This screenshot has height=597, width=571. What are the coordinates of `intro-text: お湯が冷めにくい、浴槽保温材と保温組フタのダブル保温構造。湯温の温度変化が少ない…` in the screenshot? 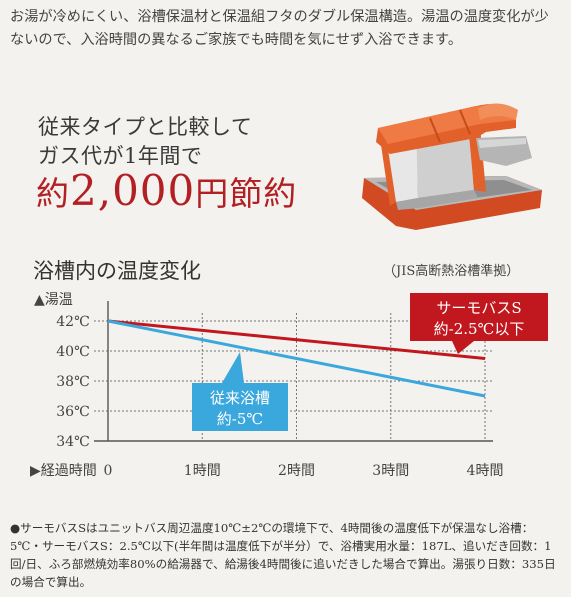 It's located at (279, 28).